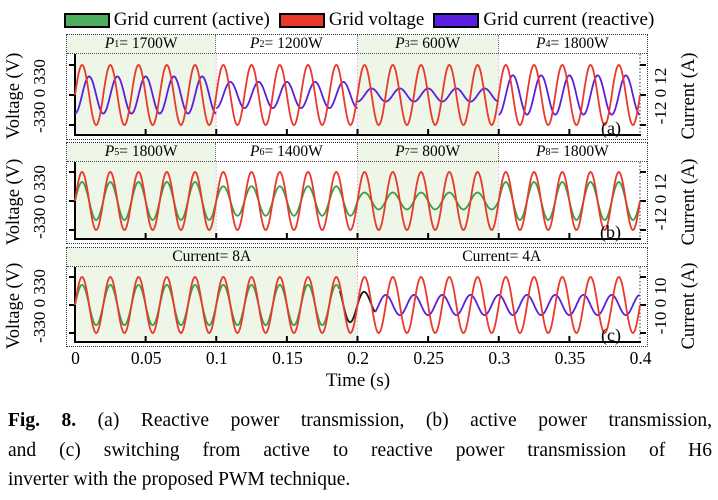 The width and height of the screenshot is (718, 500). I want to click on legend-label: Grid voltage, so click(376, 19).